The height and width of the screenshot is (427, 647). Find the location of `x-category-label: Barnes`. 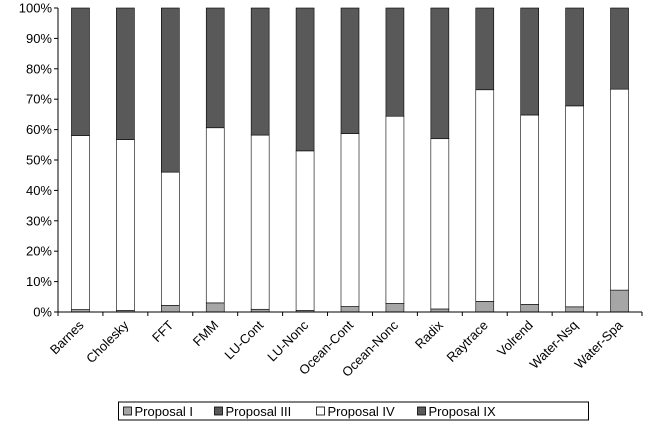

x-category-label: Barnes is located at coordinates (67, 337).